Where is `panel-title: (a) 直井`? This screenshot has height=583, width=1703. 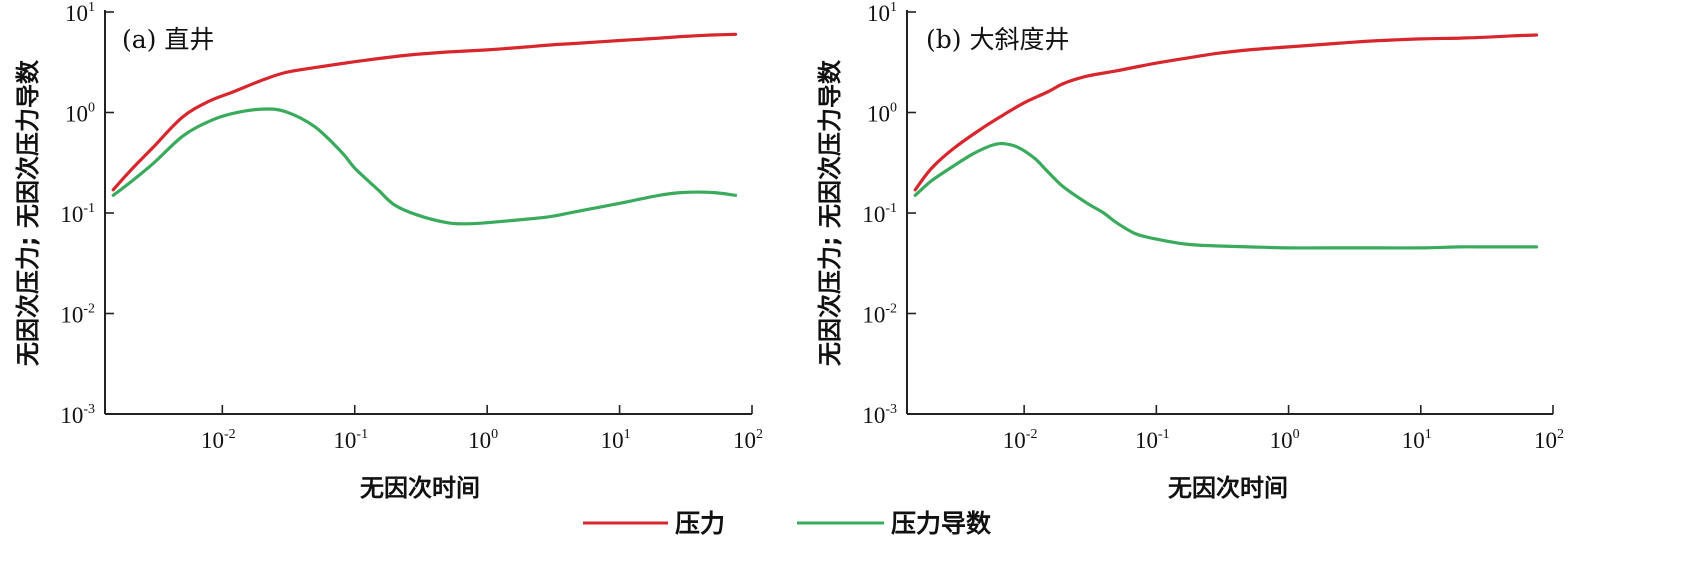 panel-title: (a) 直井 is located at coordinates (168, 39).